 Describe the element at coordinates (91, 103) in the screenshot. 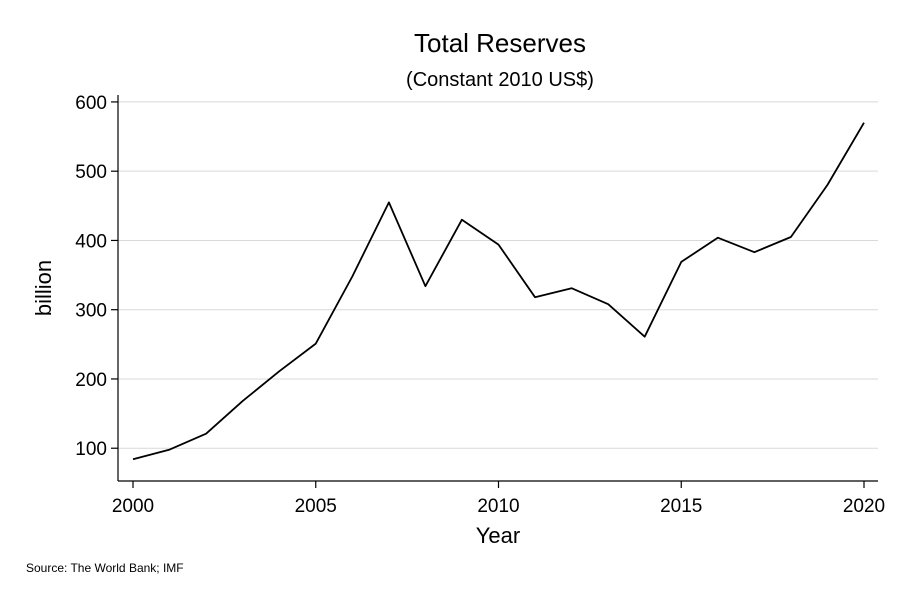

I see `y-tick-label: 600` at that location.